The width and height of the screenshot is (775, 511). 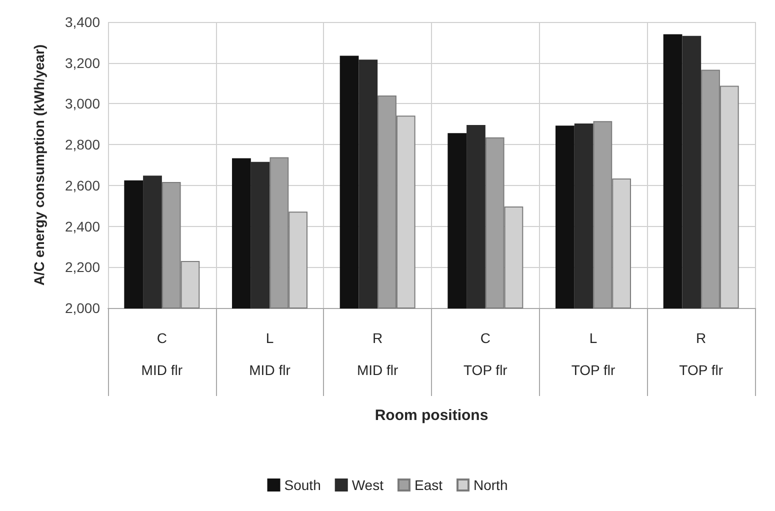 I want to click on y-tick-label: 2,400, so click(x=82, y=226).